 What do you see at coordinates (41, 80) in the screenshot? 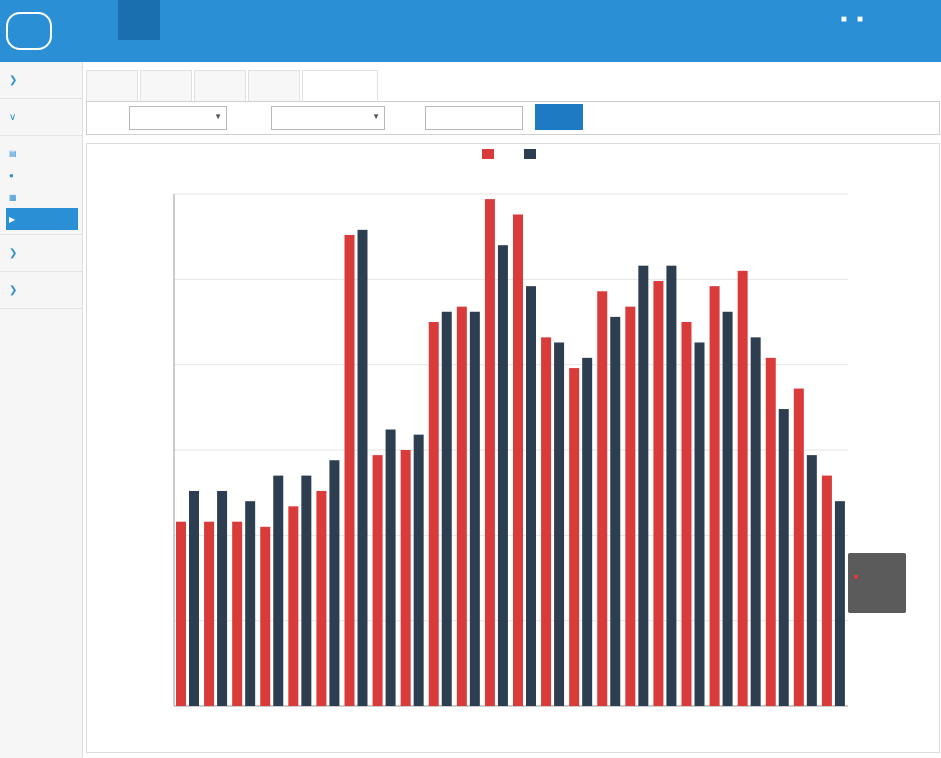
I see `sidebar-group-1: ❯` at bounding box center [41, 80].